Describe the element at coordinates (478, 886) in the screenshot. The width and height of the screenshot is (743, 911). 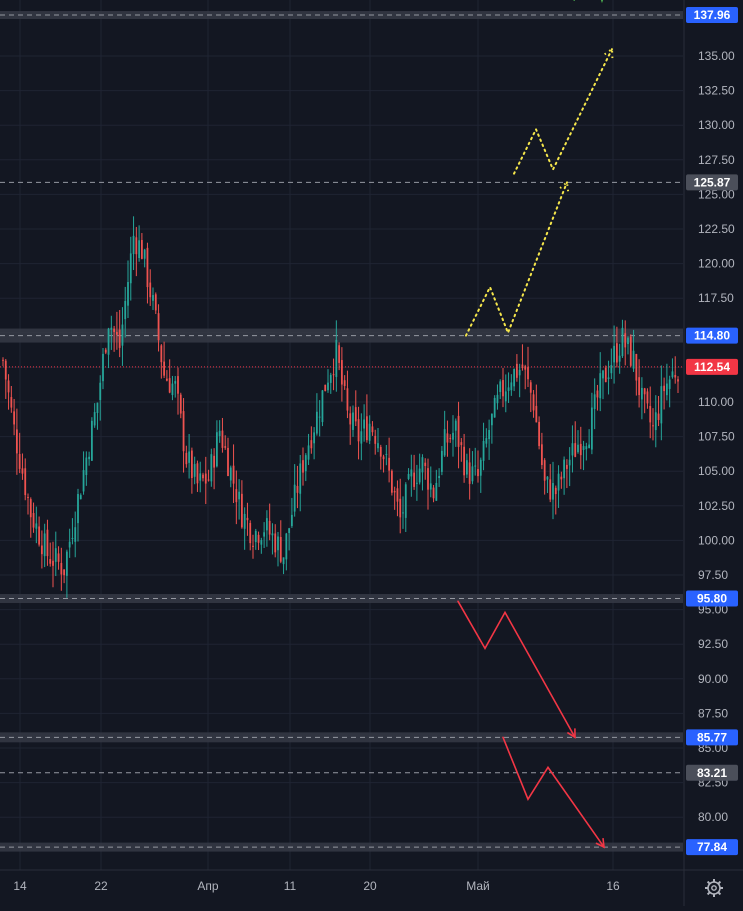
I see `x-tick-label: Май` at that location.